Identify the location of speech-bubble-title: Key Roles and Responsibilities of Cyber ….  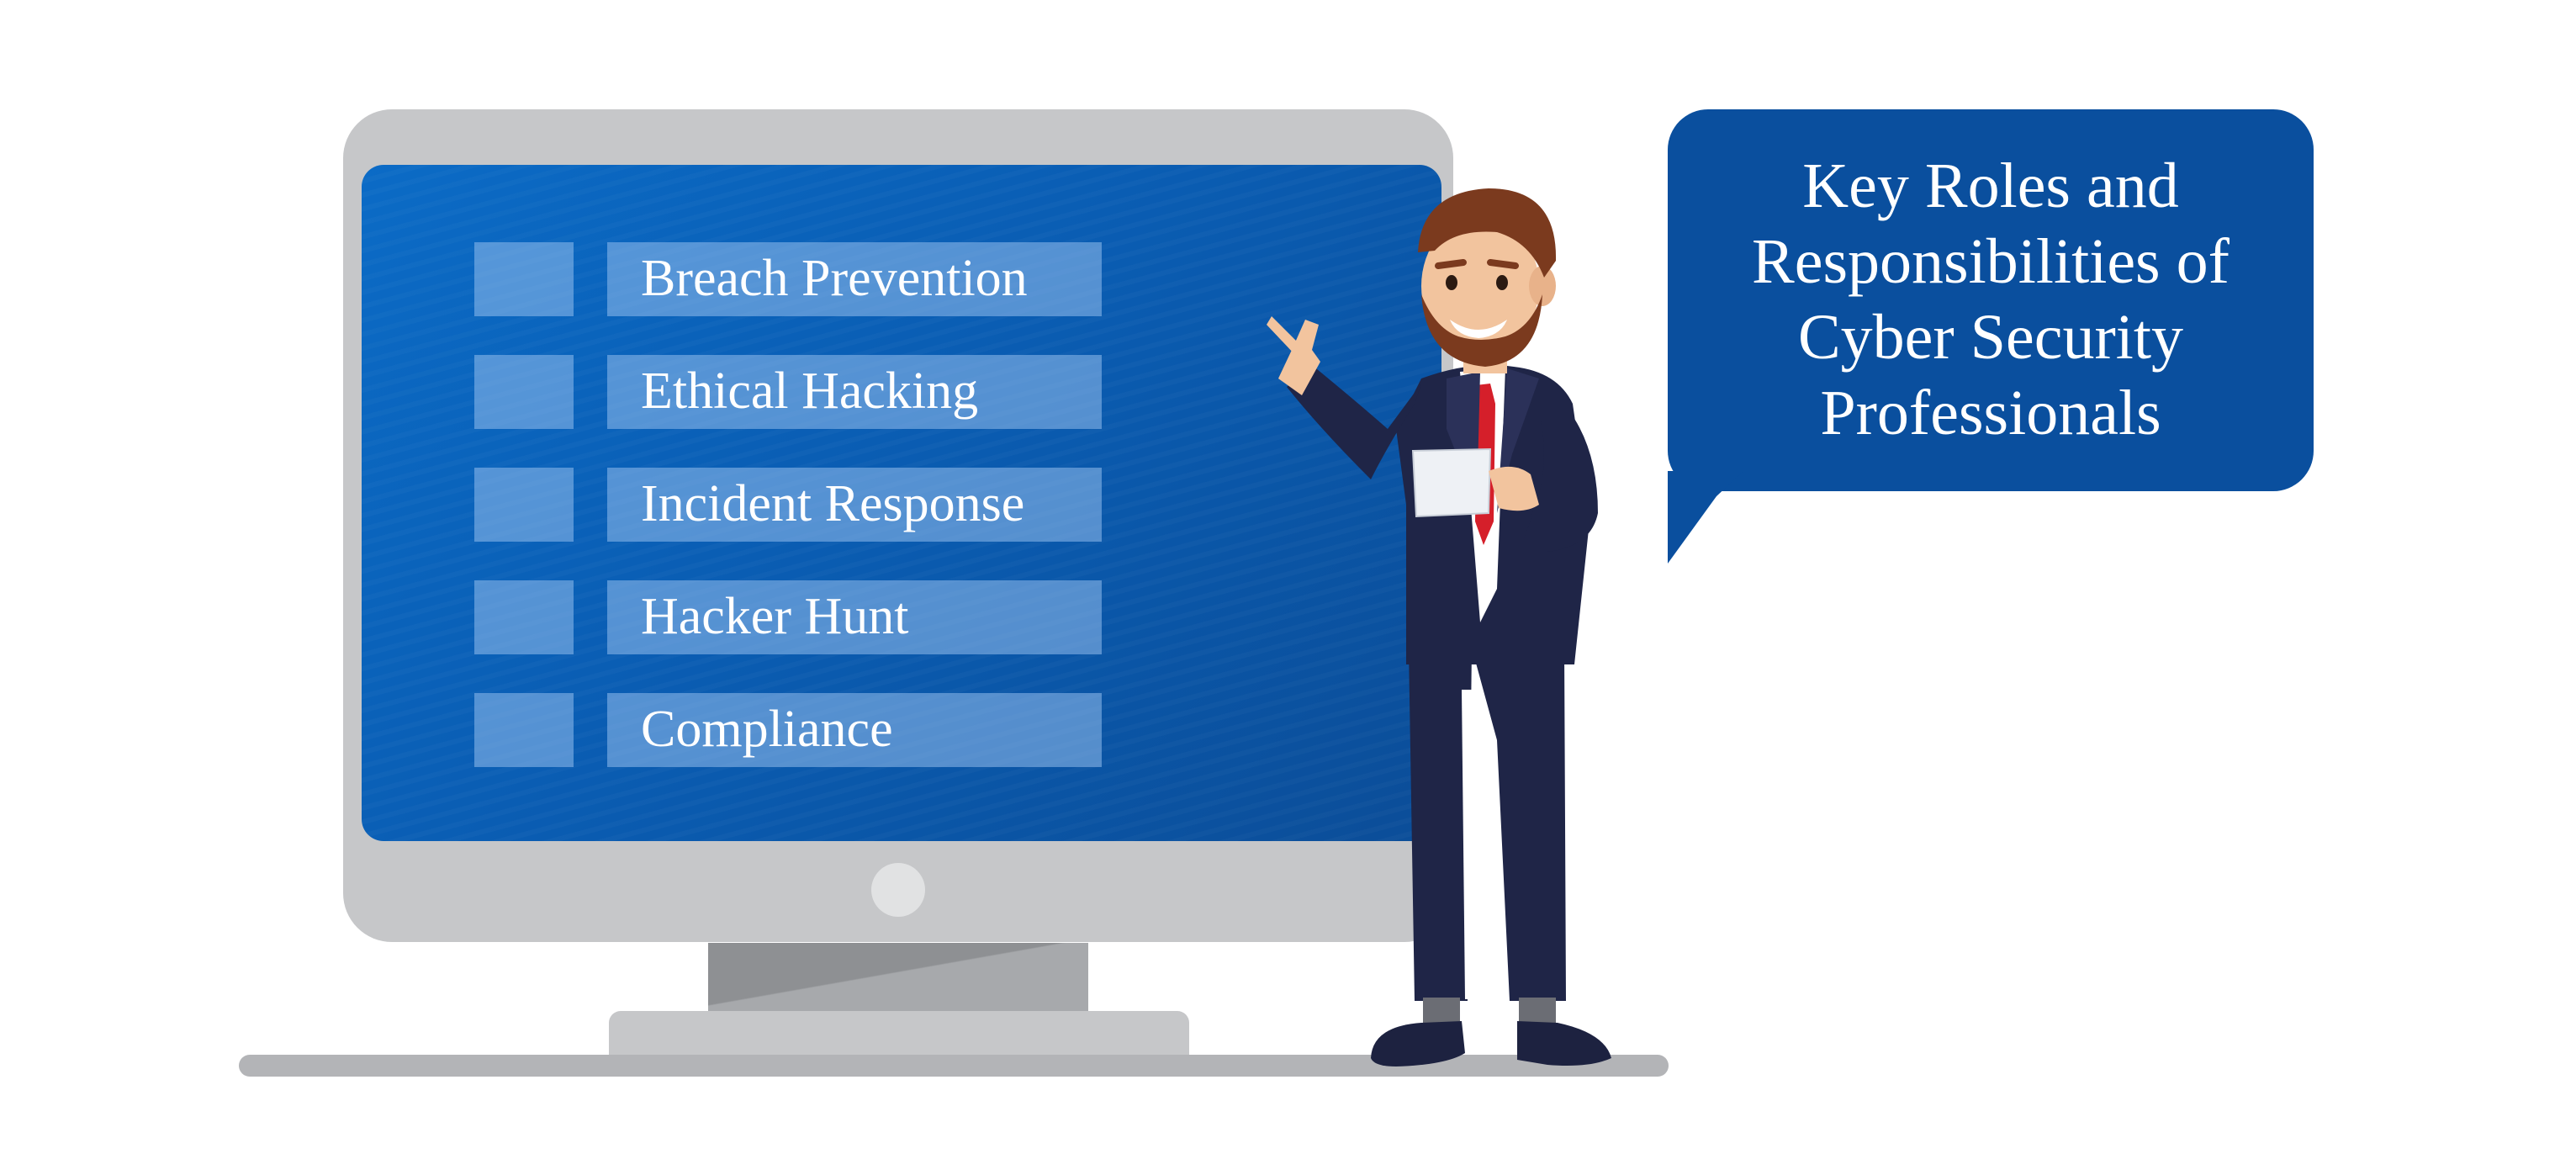
(1991, 299).